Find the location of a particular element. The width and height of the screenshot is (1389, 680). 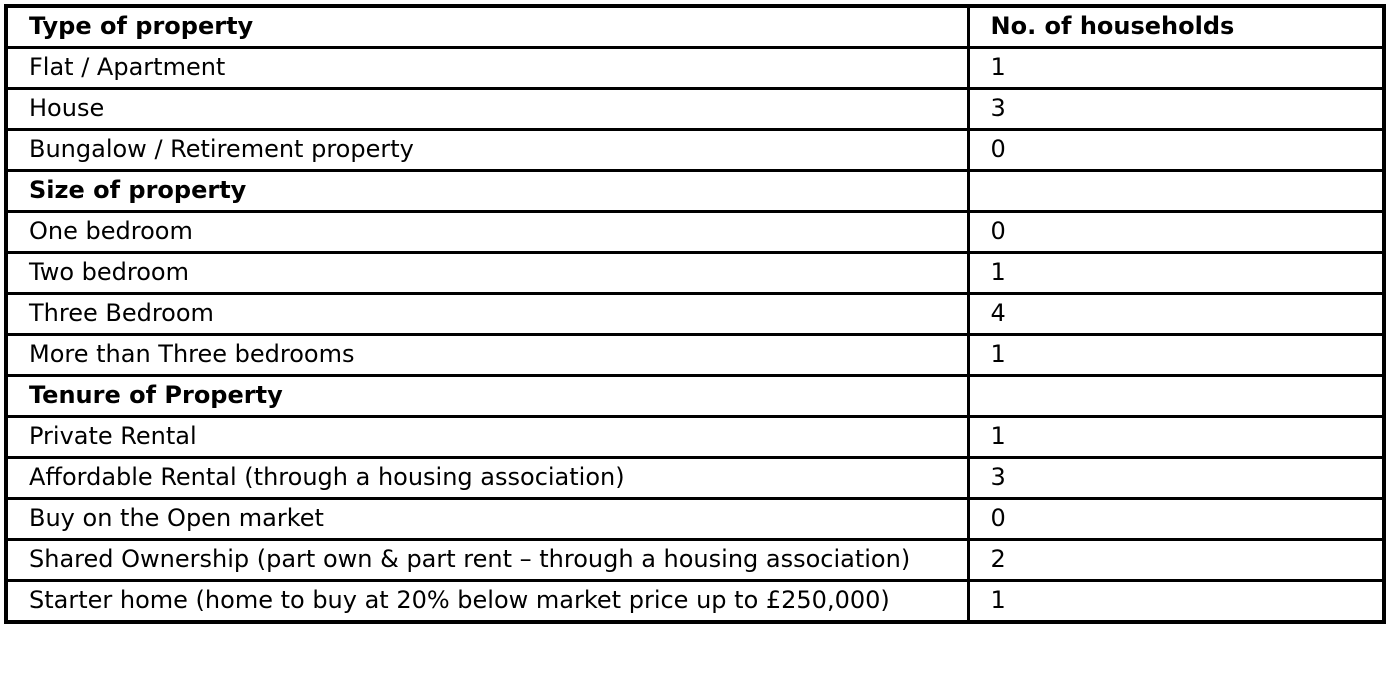

row-label-cell: Buy on the Open market is located at coordinates (487, 519).